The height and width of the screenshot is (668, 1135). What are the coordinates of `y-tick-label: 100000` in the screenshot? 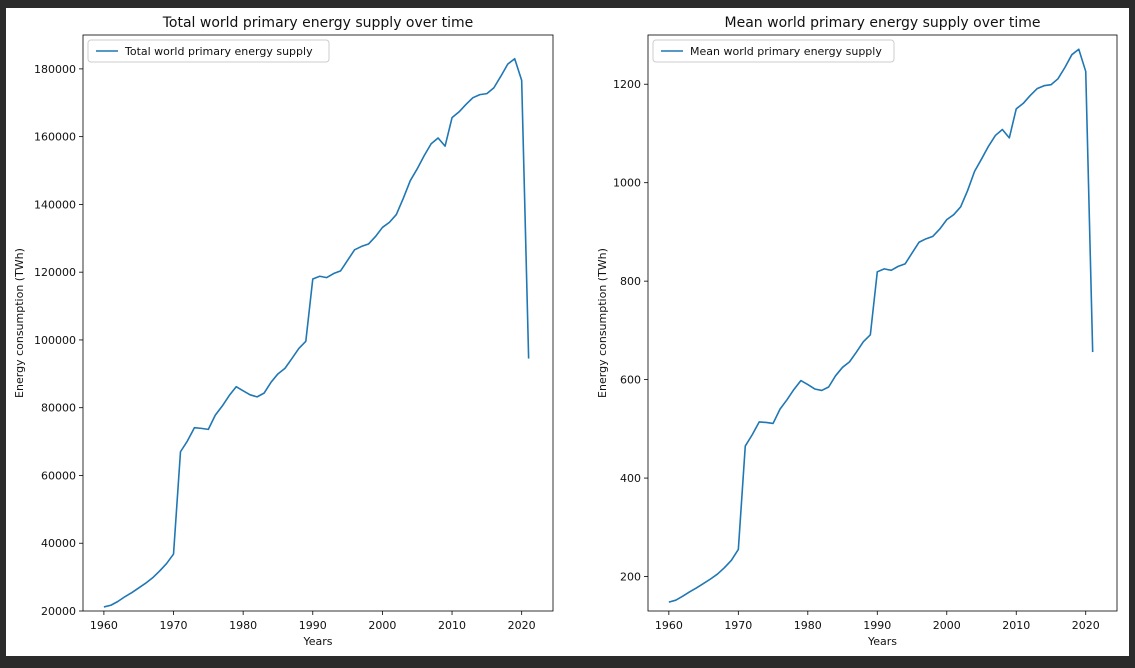 It's located at (55, 340).